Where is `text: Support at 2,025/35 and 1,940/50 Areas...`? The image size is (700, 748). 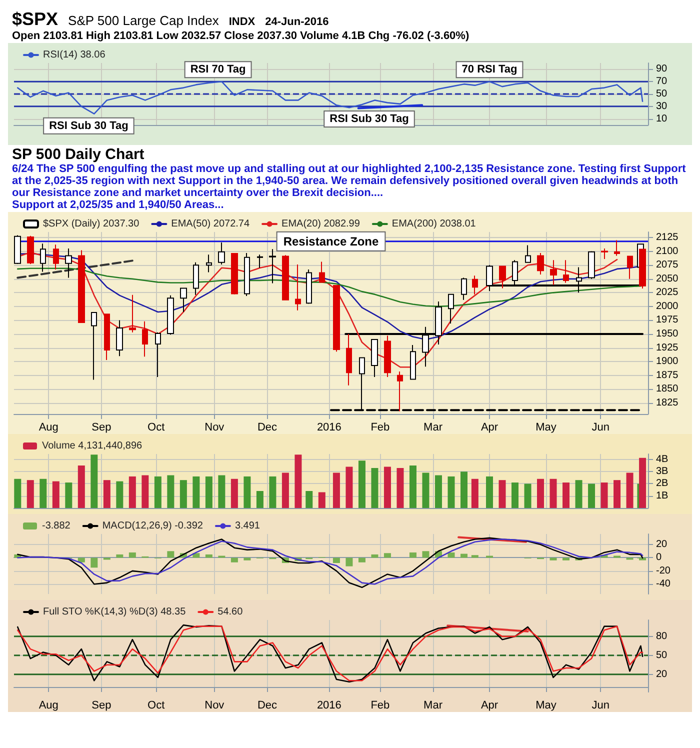
text: Support at 2,025/35 and 1,940/50 Areas... is located at coordinates (118, 205).